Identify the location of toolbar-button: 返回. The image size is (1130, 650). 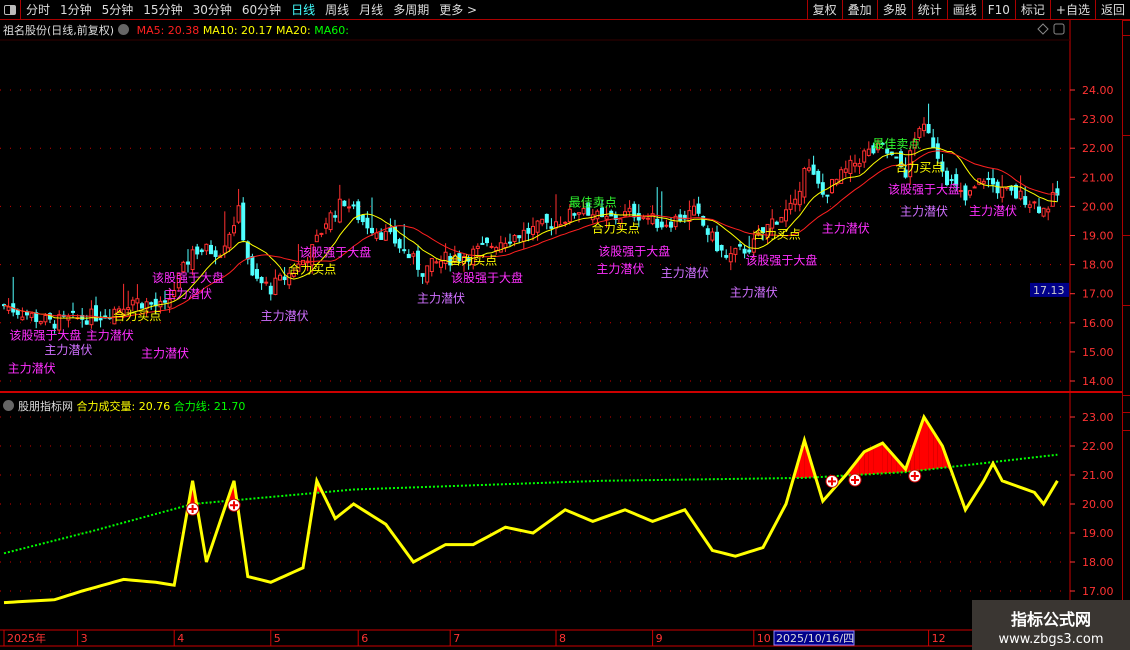
(1112, 10).